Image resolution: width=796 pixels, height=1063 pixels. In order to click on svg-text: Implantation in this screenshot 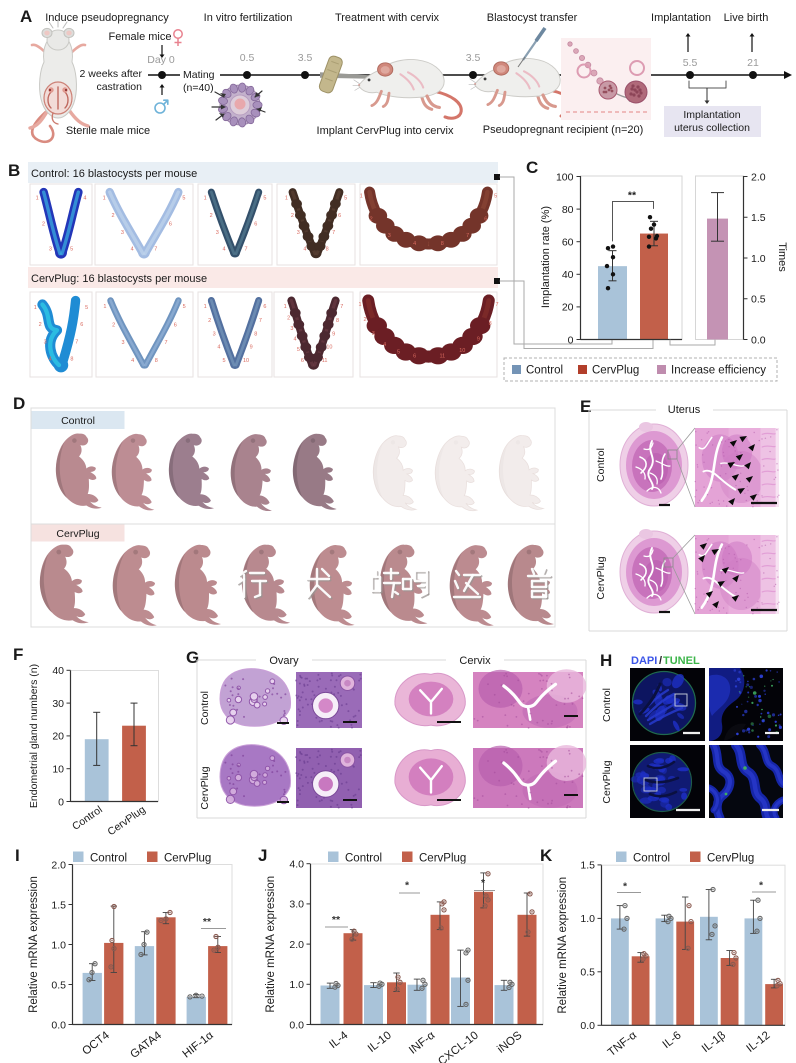, I will do `click(681, 18)`.